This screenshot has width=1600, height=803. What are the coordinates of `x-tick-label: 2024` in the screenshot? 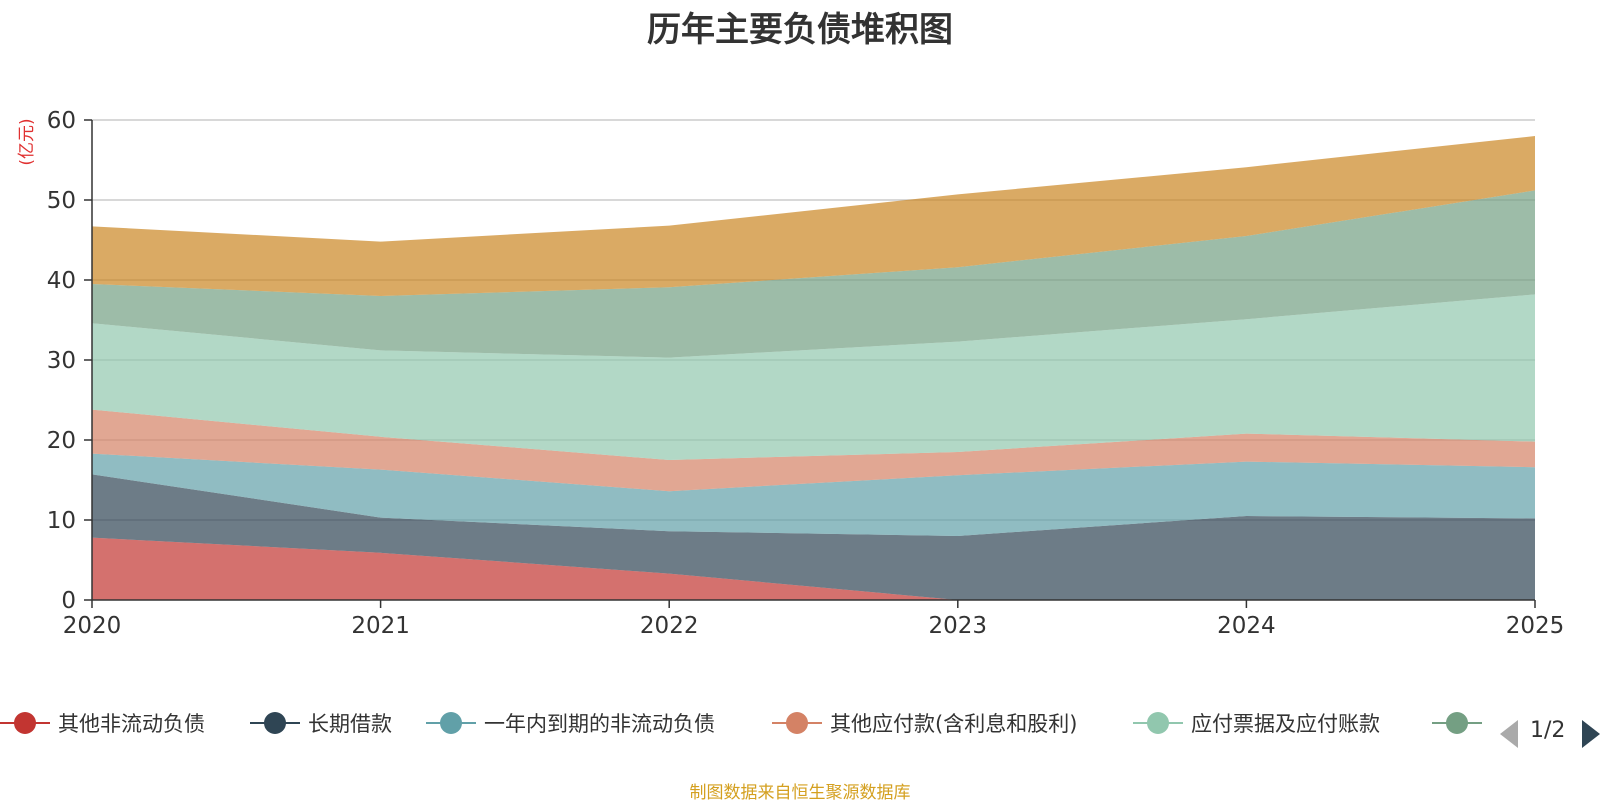 It's located at (1246, 626).